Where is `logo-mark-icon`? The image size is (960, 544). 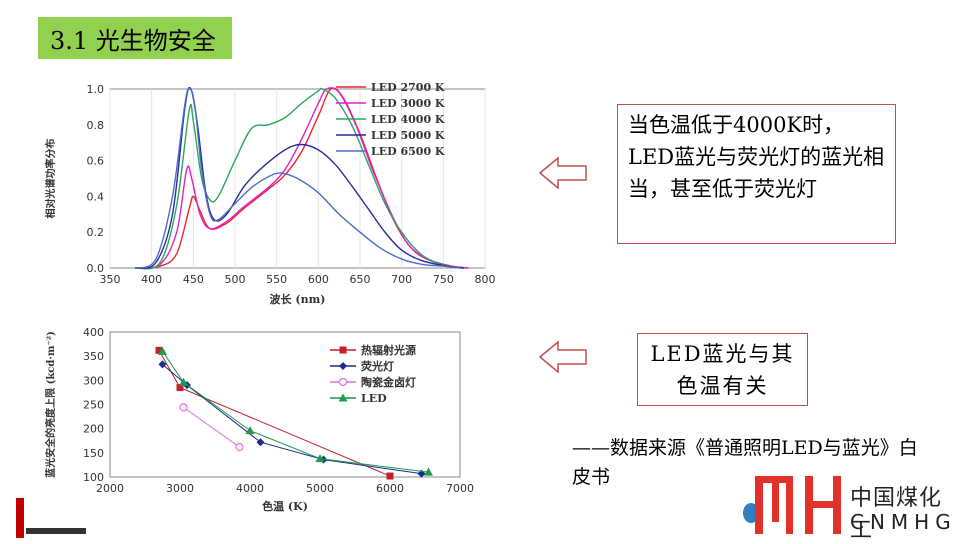 logo-mark-icon is located at coordinates (798, 505).